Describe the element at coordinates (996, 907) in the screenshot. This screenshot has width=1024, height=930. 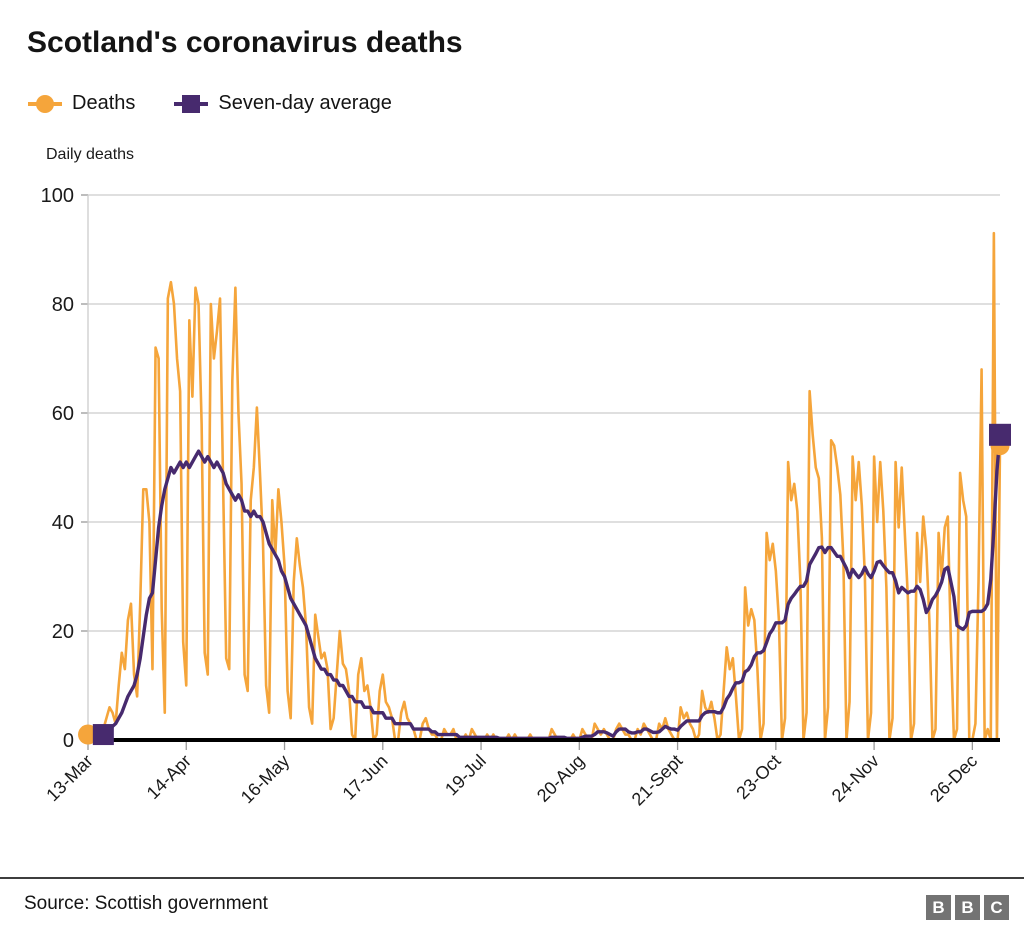
I see `bbc-logo-letter: C` at that location.